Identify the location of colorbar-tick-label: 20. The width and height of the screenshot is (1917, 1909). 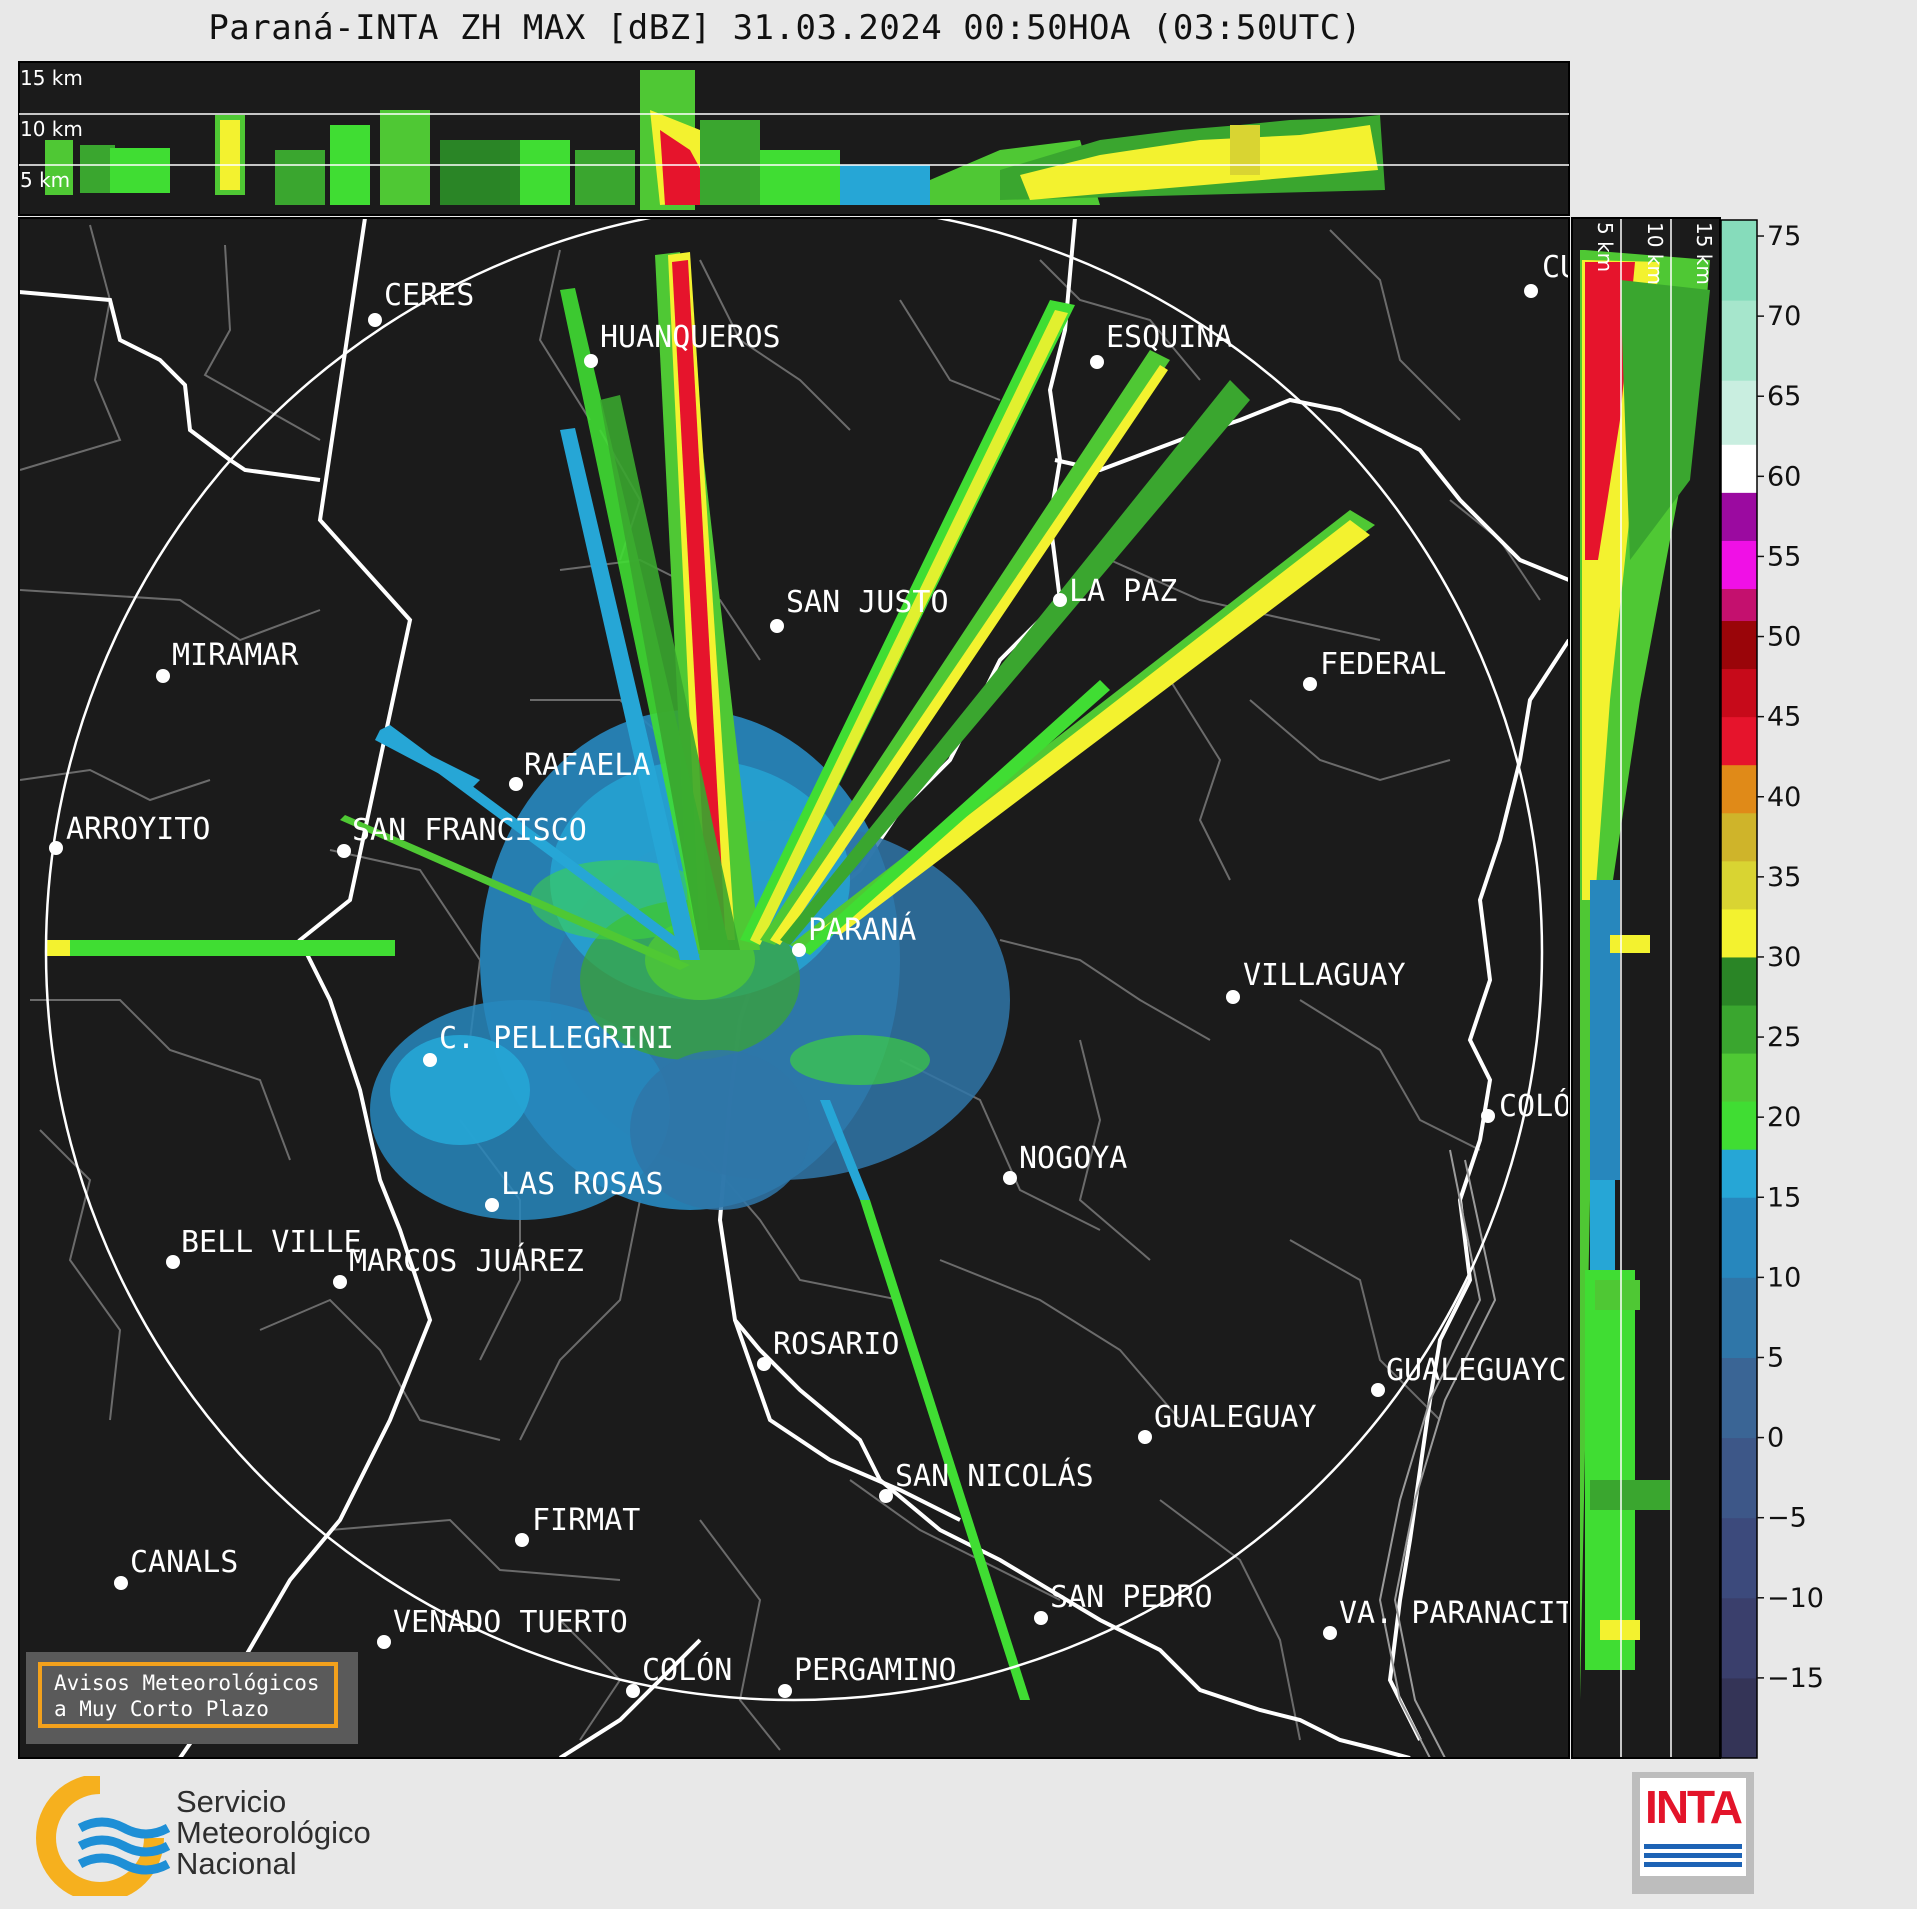
(1784, 1117).